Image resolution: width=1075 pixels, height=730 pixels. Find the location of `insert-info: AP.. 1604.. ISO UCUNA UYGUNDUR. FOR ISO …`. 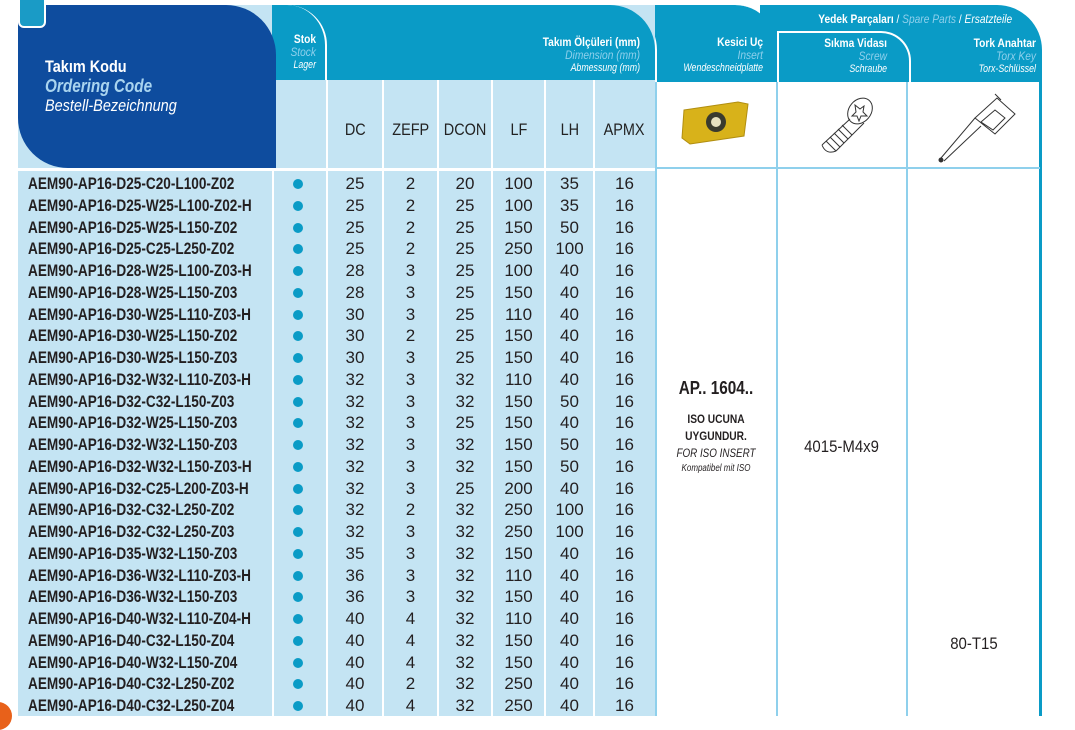

insert-info: AP.. 1604.. ISO UCUNA UYGUNDUR. FOR ISO … is located at coordinates (716, 427).